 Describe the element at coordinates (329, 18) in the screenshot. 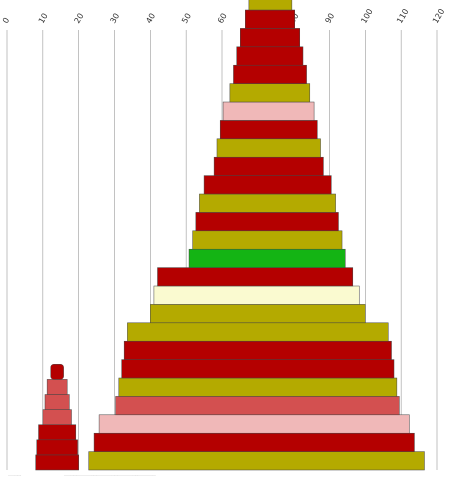

I see `x-tick-label-90: 90` at that location.